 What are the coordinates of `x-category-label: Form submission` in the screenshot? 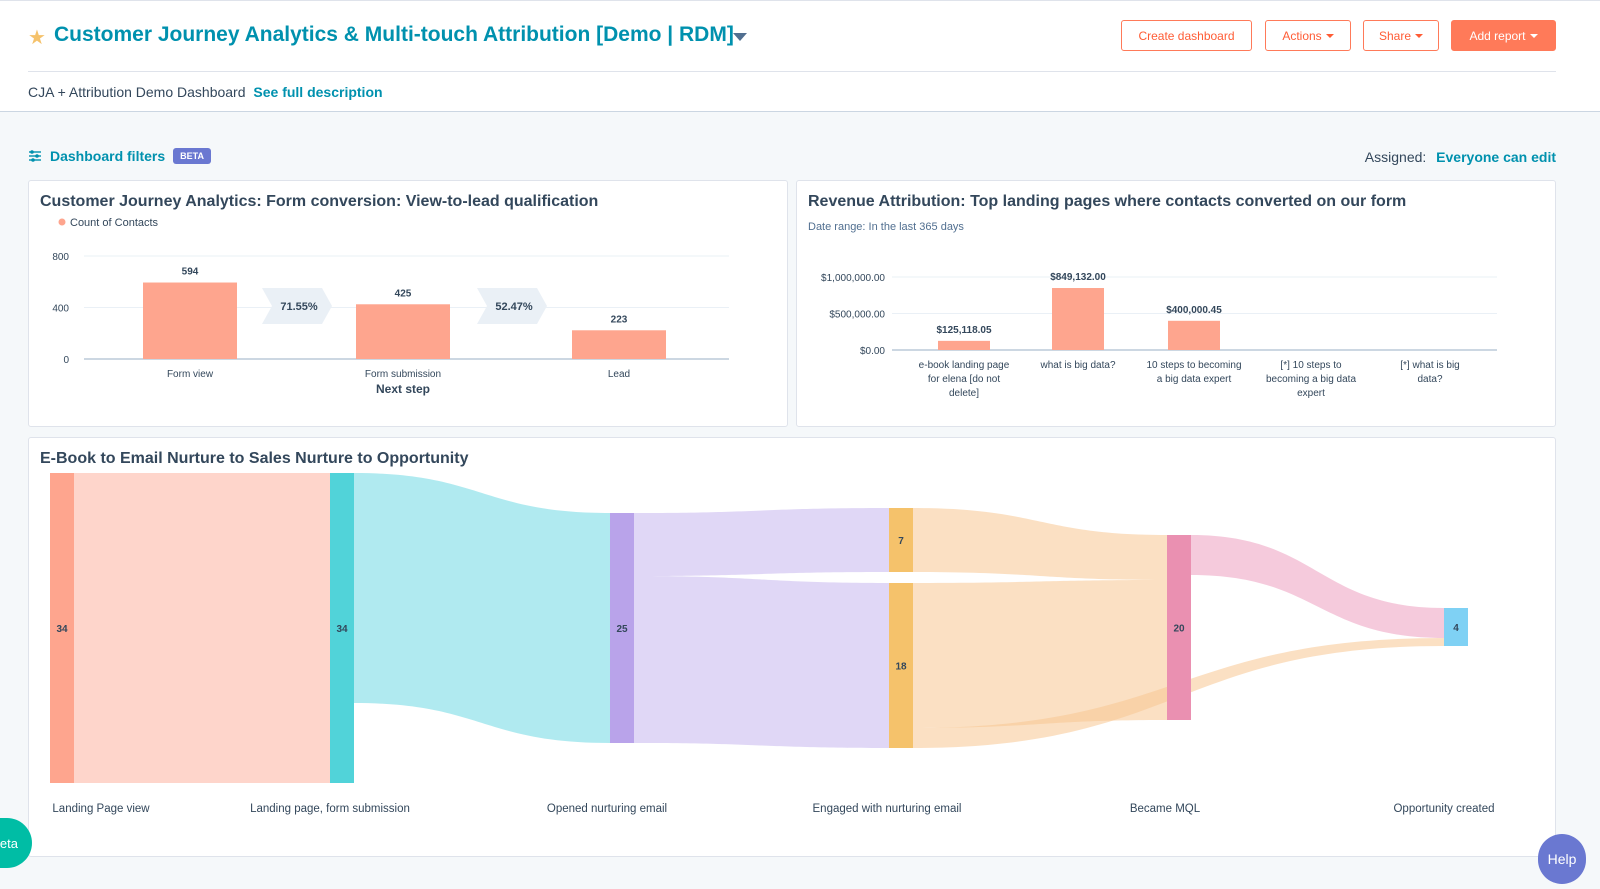 It's located at (403, 374).